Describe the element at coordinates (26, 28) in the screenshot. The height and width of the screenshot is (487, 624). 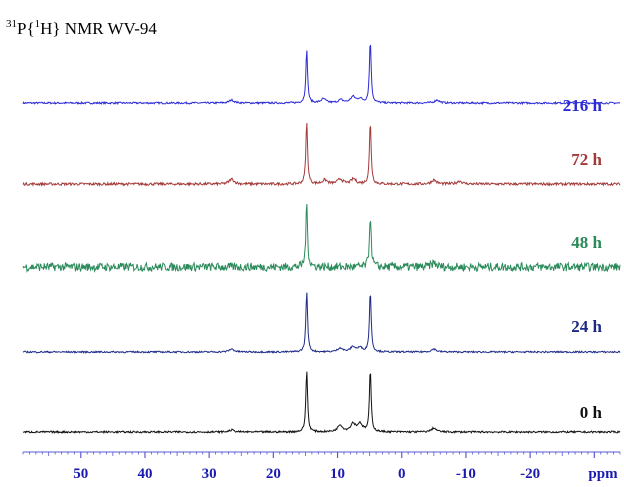
I see `title-part-p: P{` at that location.